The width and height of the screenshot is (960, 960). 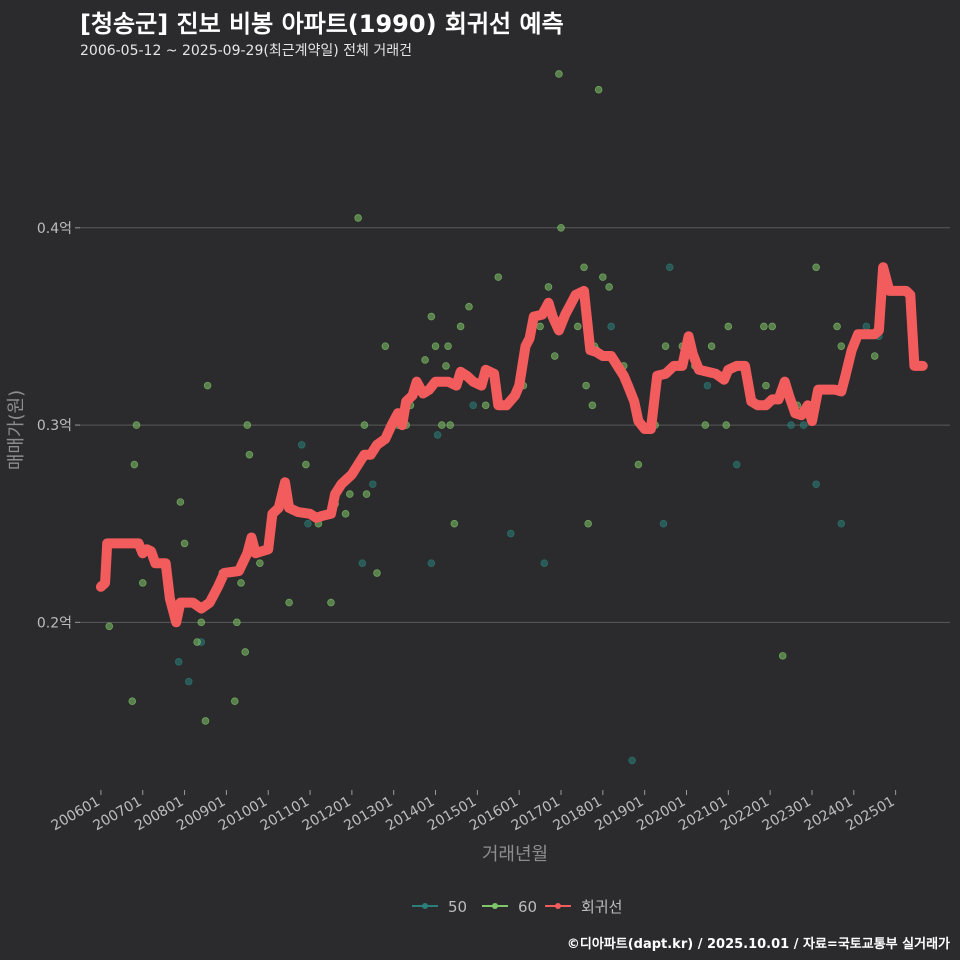 I want to click on x-axis-title: 거래년월, so click(x=515, y=854).